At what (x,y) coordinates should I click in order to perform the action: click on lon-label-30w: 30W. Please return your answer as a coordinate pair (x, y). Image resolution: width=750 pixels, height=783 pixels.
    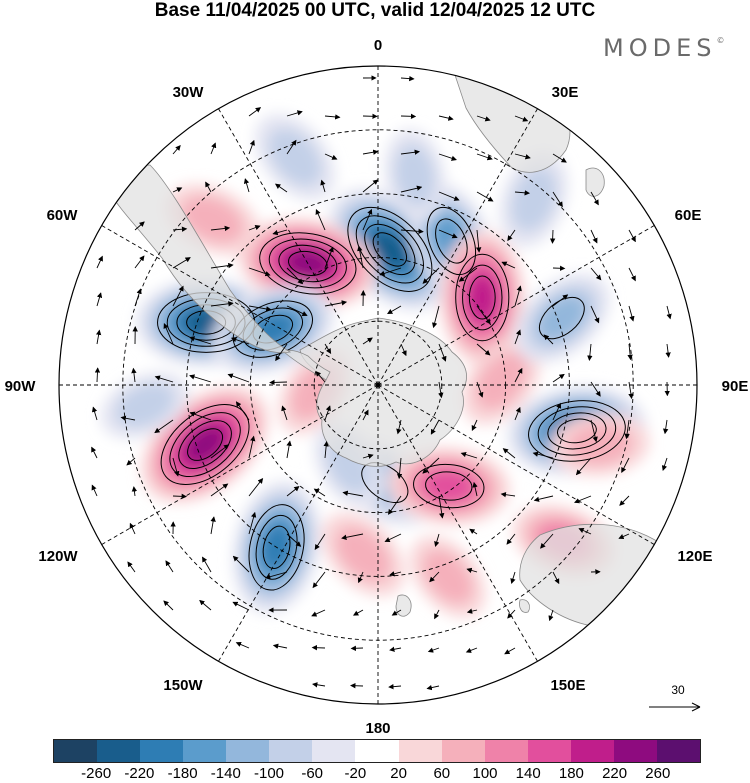
    Looking at the image, I should click on (189, 92).